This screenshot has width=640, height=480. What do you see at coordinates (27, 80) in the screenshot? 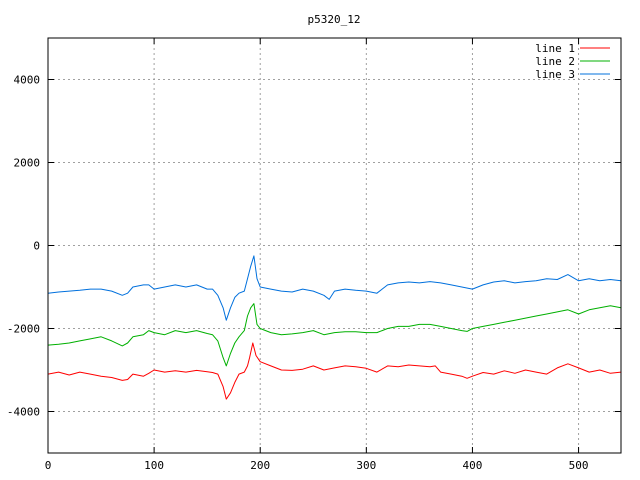
I see `y-tick-label: 4000` at bounding box center [27, 80].